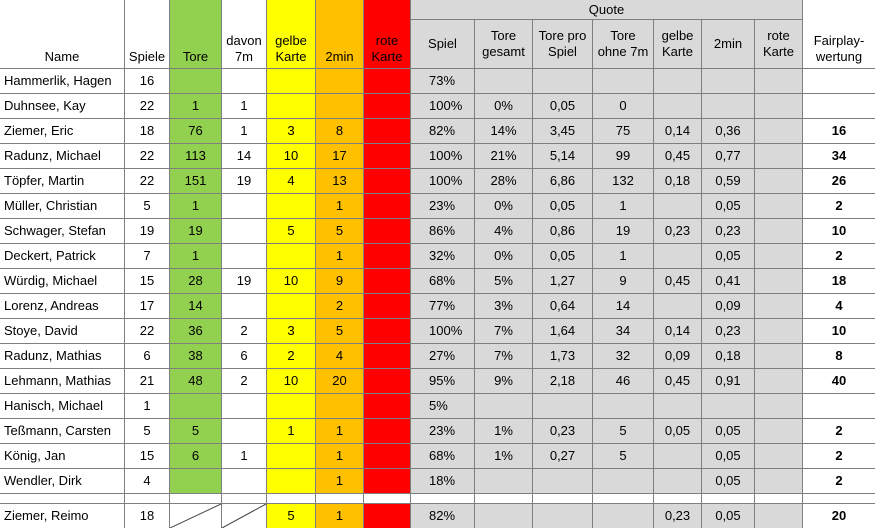 The image size is (875, 528). What do you see at coordinates (147, 34) in the screenshot?
I see `column-header: Spiele` at bounding box center [147, 34].